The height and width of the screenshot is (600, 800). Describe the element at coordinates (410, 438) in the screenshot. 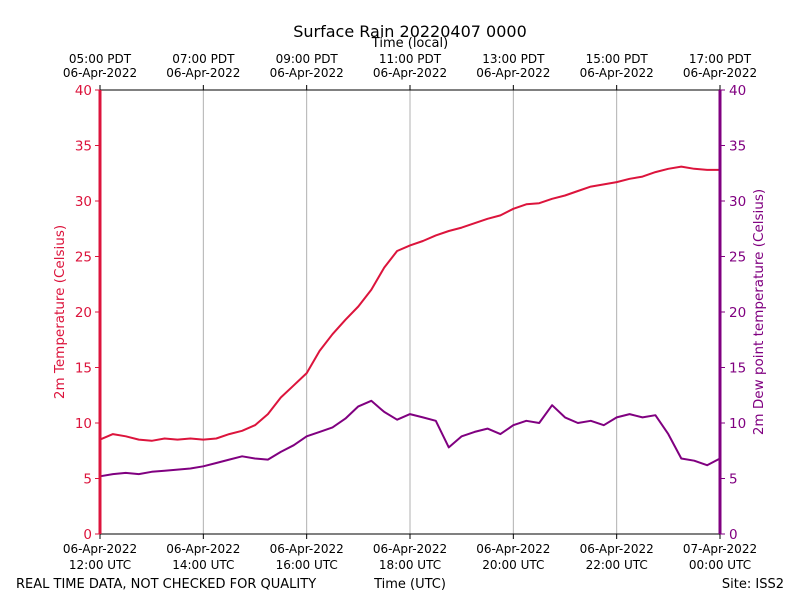

I see `dewpoint-line` at that location.